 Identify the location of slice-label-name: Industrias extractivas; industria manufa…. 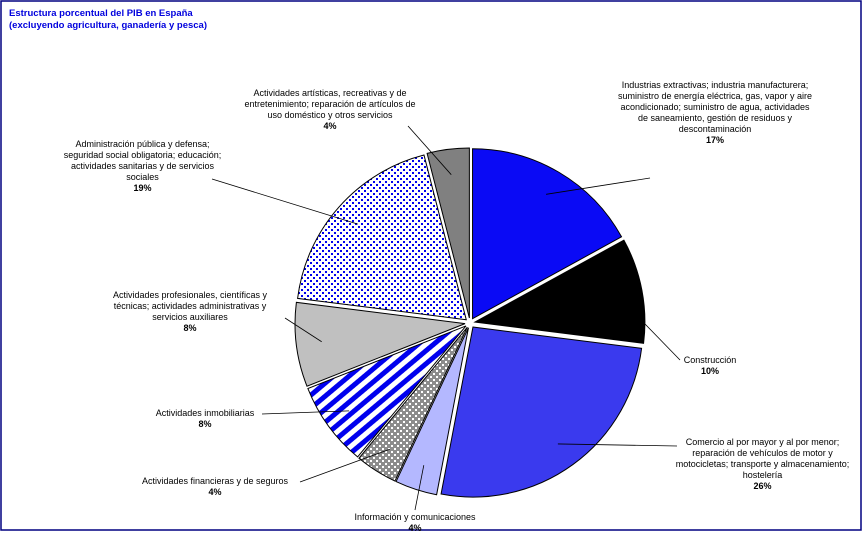
(715, 107).